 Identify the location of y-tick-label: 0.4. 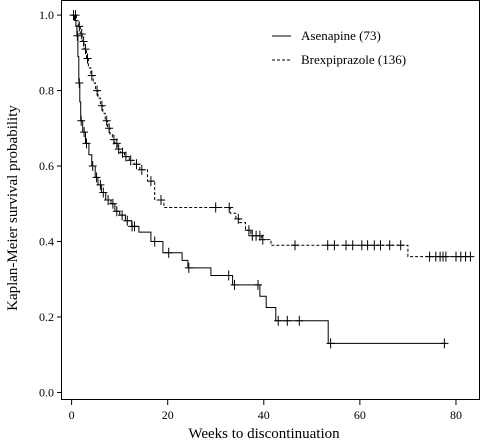
(46, 242).